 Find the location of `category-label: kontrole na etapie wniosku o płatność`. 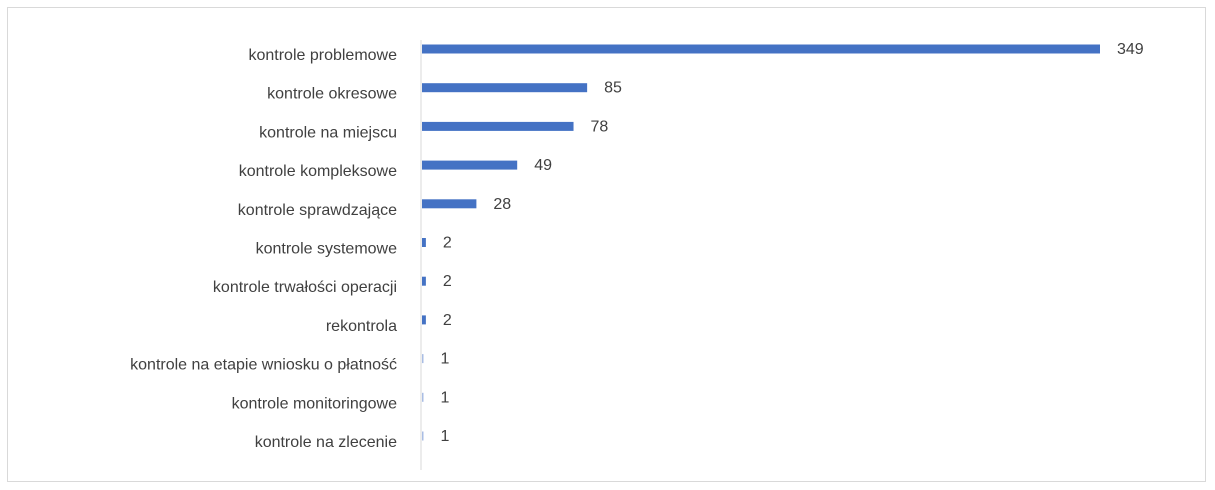

category-label: kontrole na etapie wniosku o płatność is located at coordinates (263, 365).